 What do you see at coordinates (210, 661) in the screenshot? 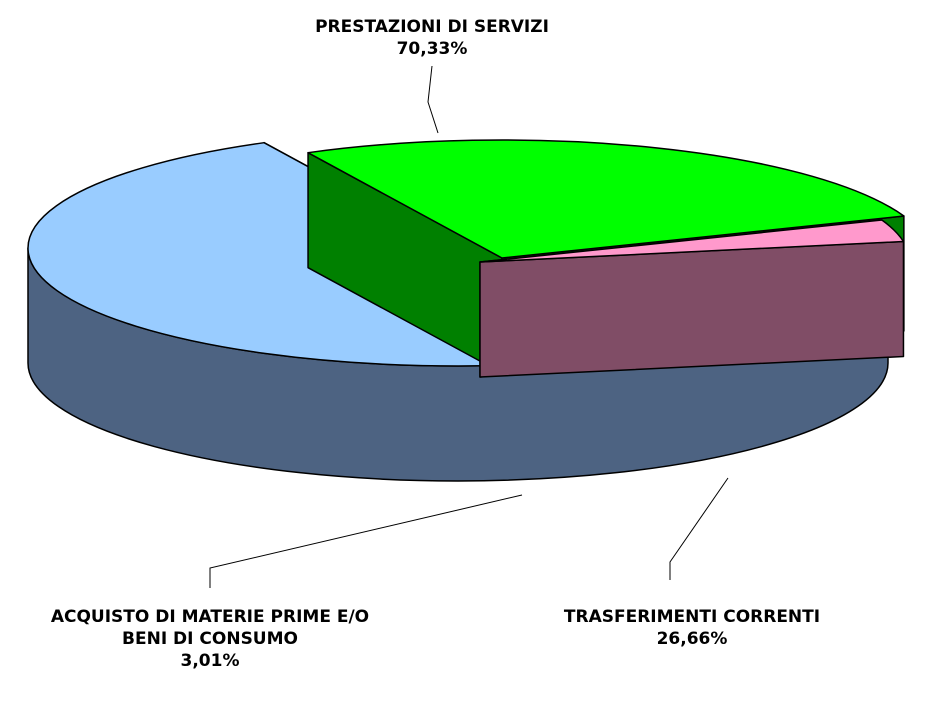
I see `value-label: 3,01%` at bounding box center [210, 661].